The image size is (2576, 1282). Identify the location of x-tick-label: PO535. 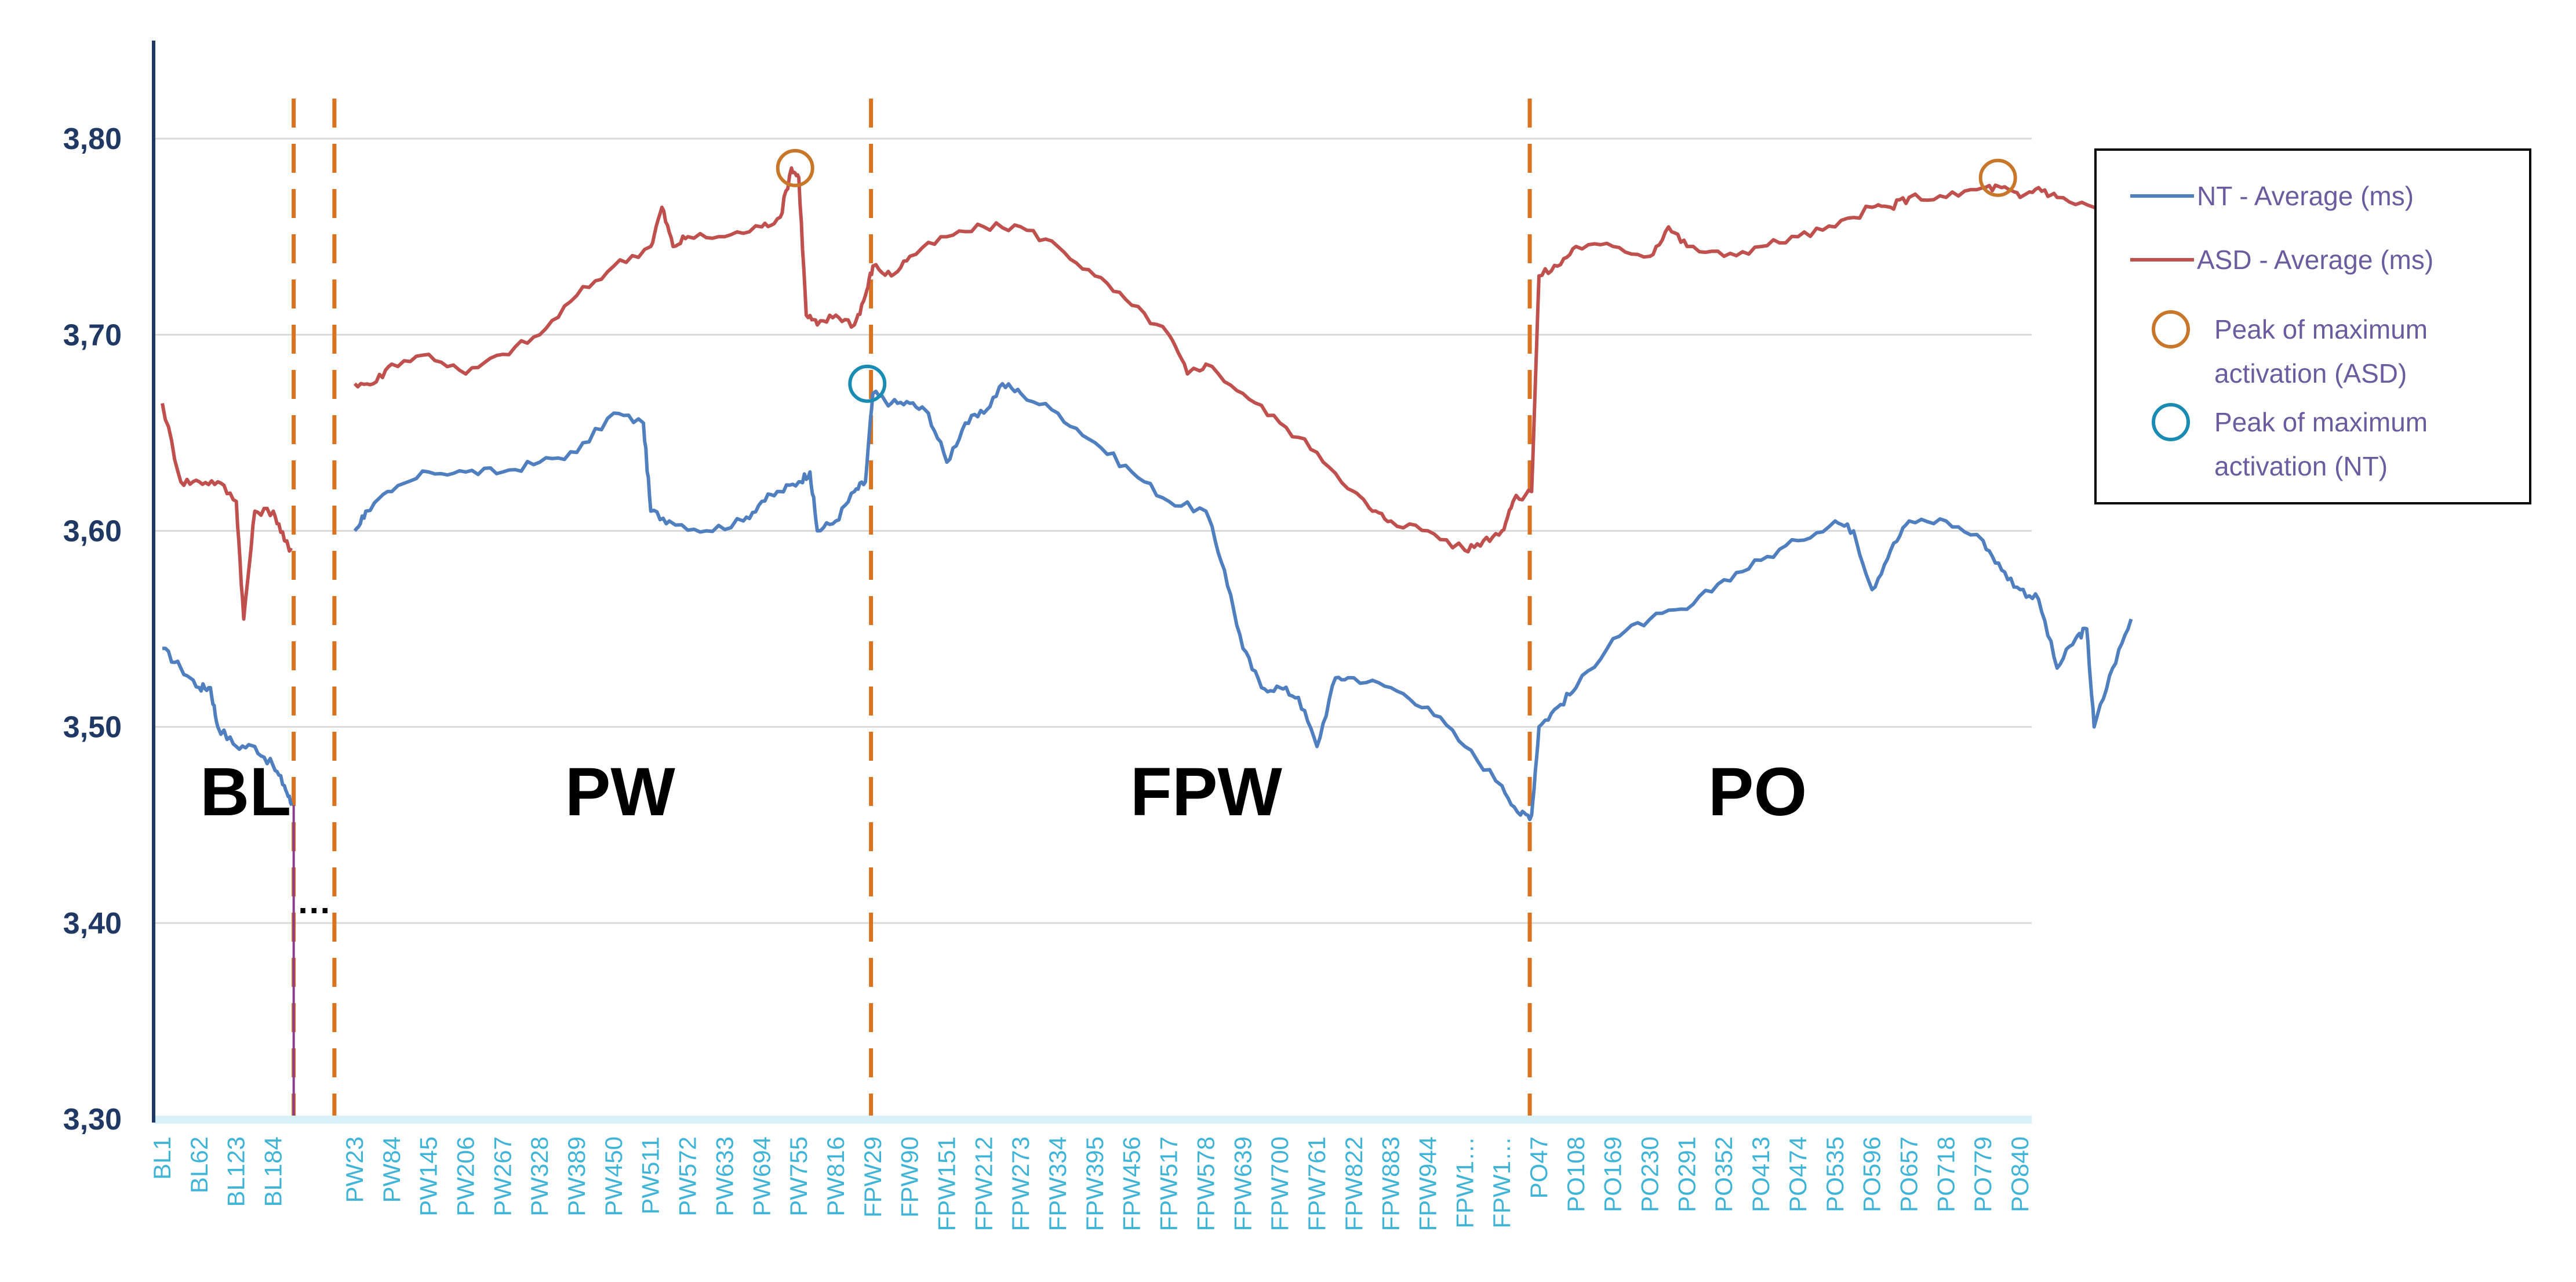
(1835, 1174).